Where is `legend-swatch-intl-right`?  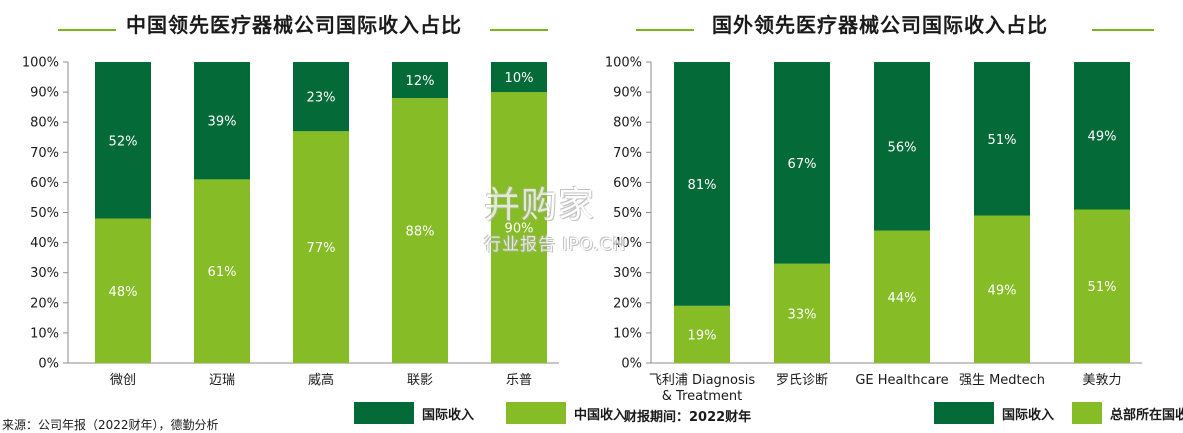 legend-swatch-intl-right is located at coordinates (964, 413).